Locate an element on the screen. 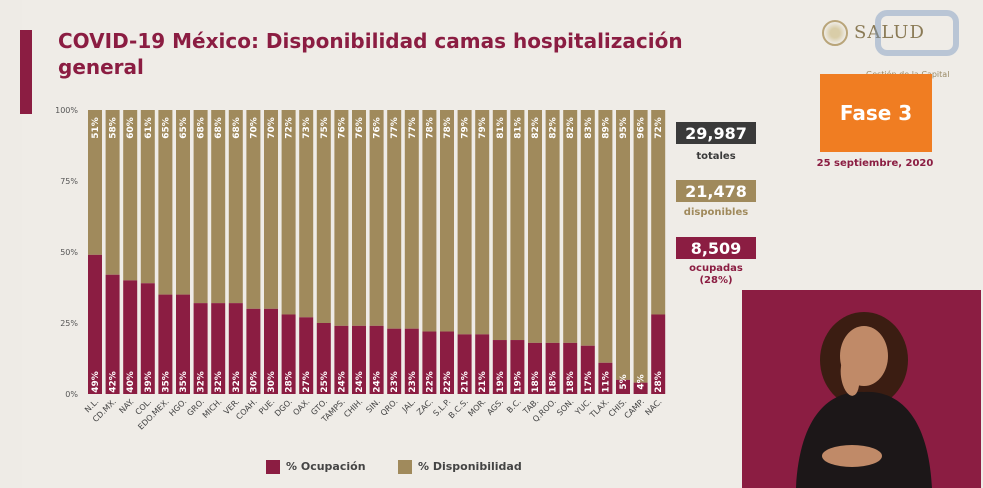  occupied-data-label: 11% is located at coordinates (606, 382).